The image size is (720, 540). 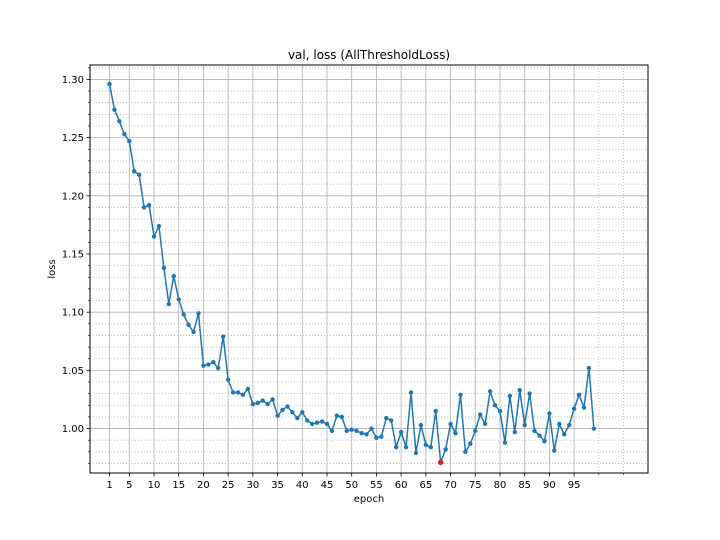 I want to click on x-tick-label: 20, so click(x=203, y=485).